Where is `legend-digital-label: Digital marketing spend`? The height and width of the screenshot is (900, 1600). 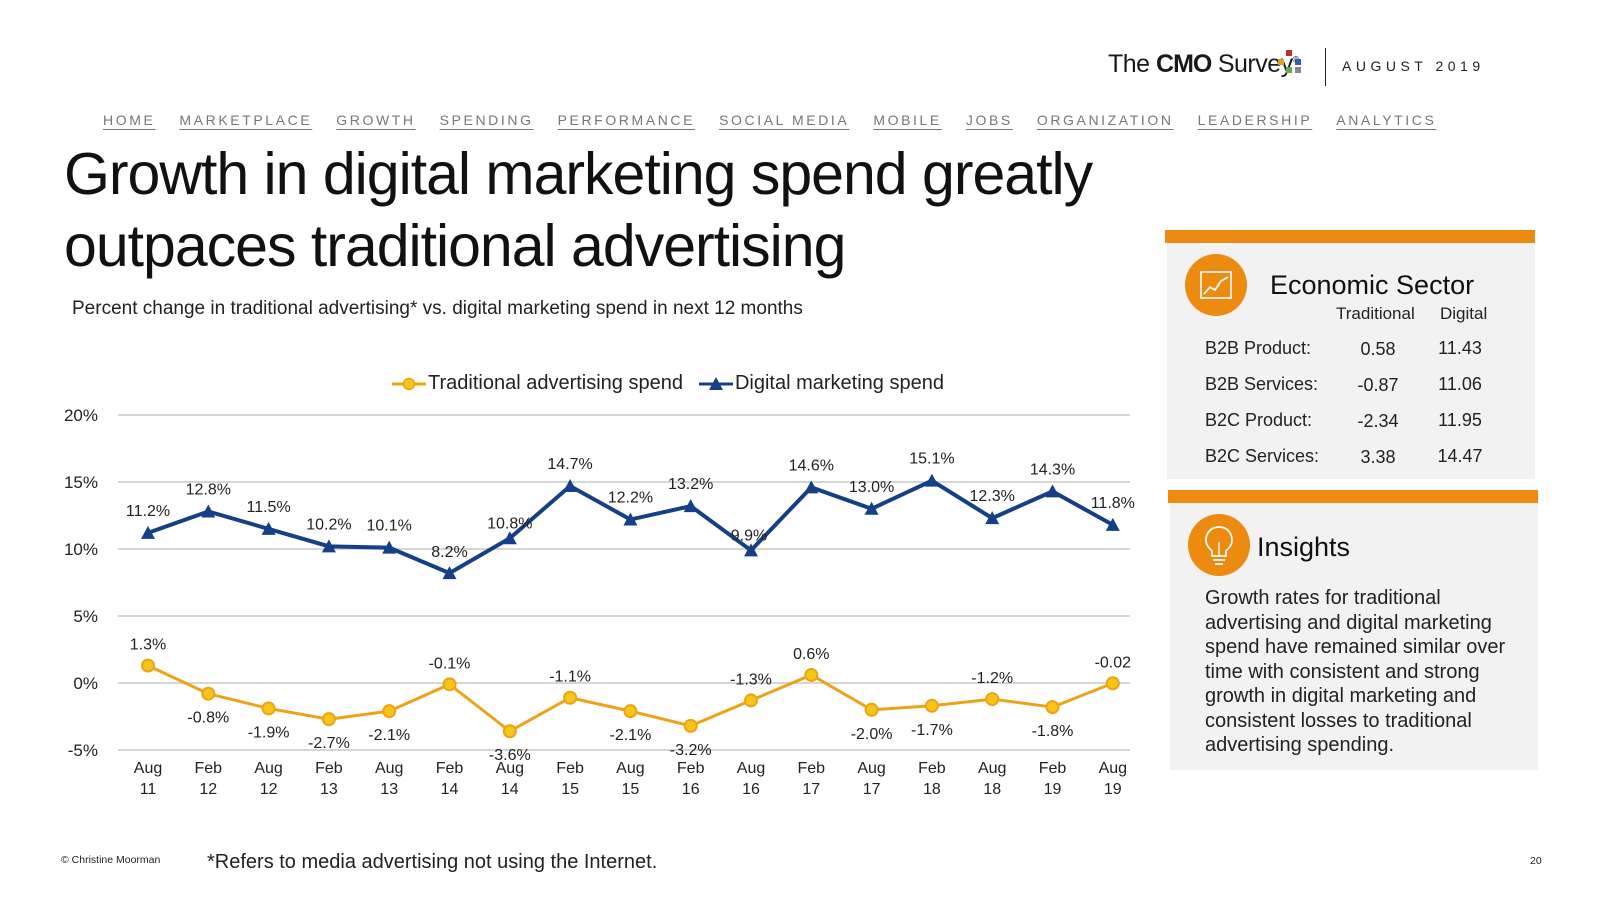
legend-digital-label: Digital marketing spend is located at coordinates (839, 383).